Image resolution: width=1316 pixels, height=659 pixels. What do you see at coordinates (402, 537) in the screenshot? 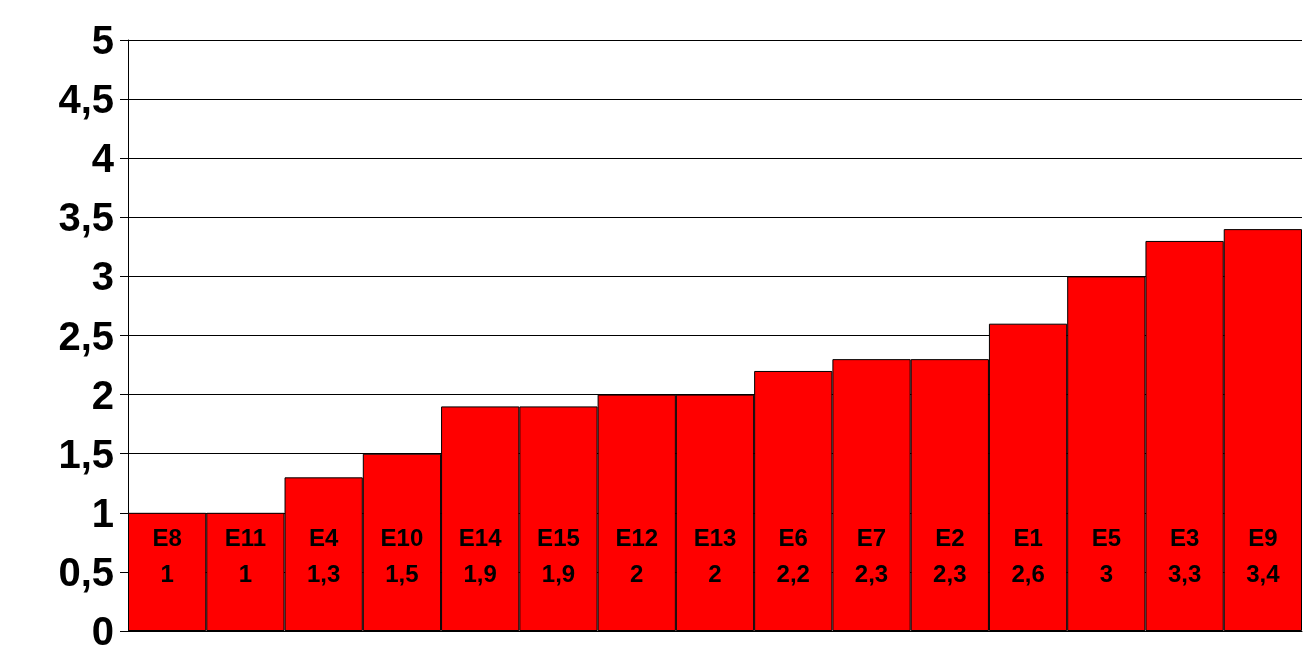
I see `x-tick-label: E10` at bounding box center [402, 537].